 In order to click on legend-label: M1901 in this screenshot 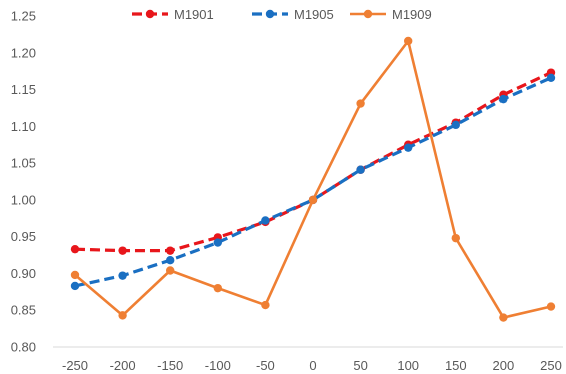, I will do `click(194, 14)`.